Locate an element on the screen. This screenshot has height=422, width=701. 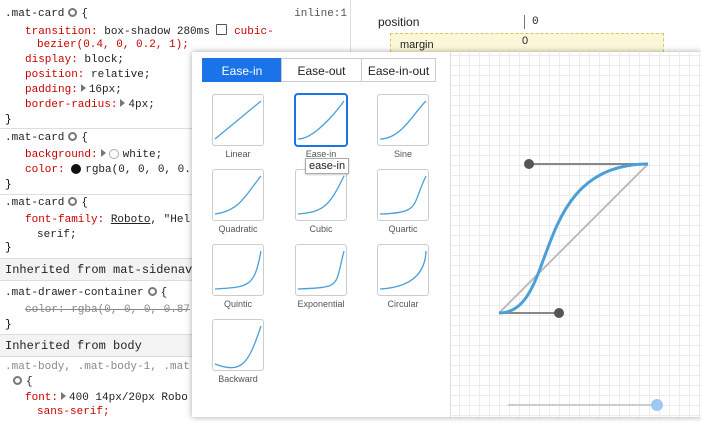
value: block; is located at coordinates (104, 60).